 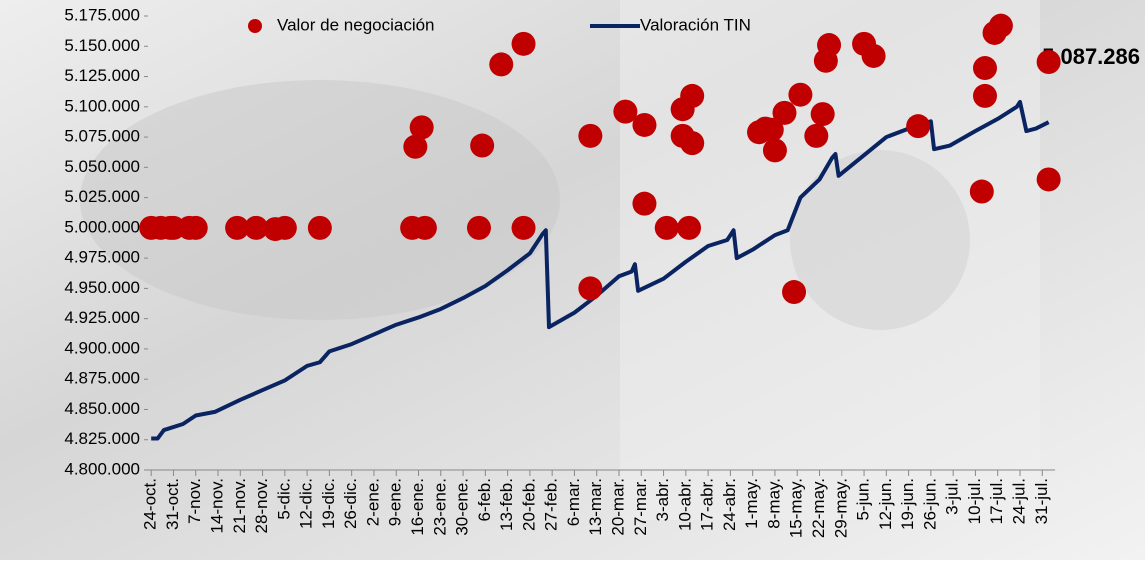 What do you see at coordinates (684, 504) in the screenshot?
I see `x-tick-label: 10-abr.` at bounding box center [684, 504].